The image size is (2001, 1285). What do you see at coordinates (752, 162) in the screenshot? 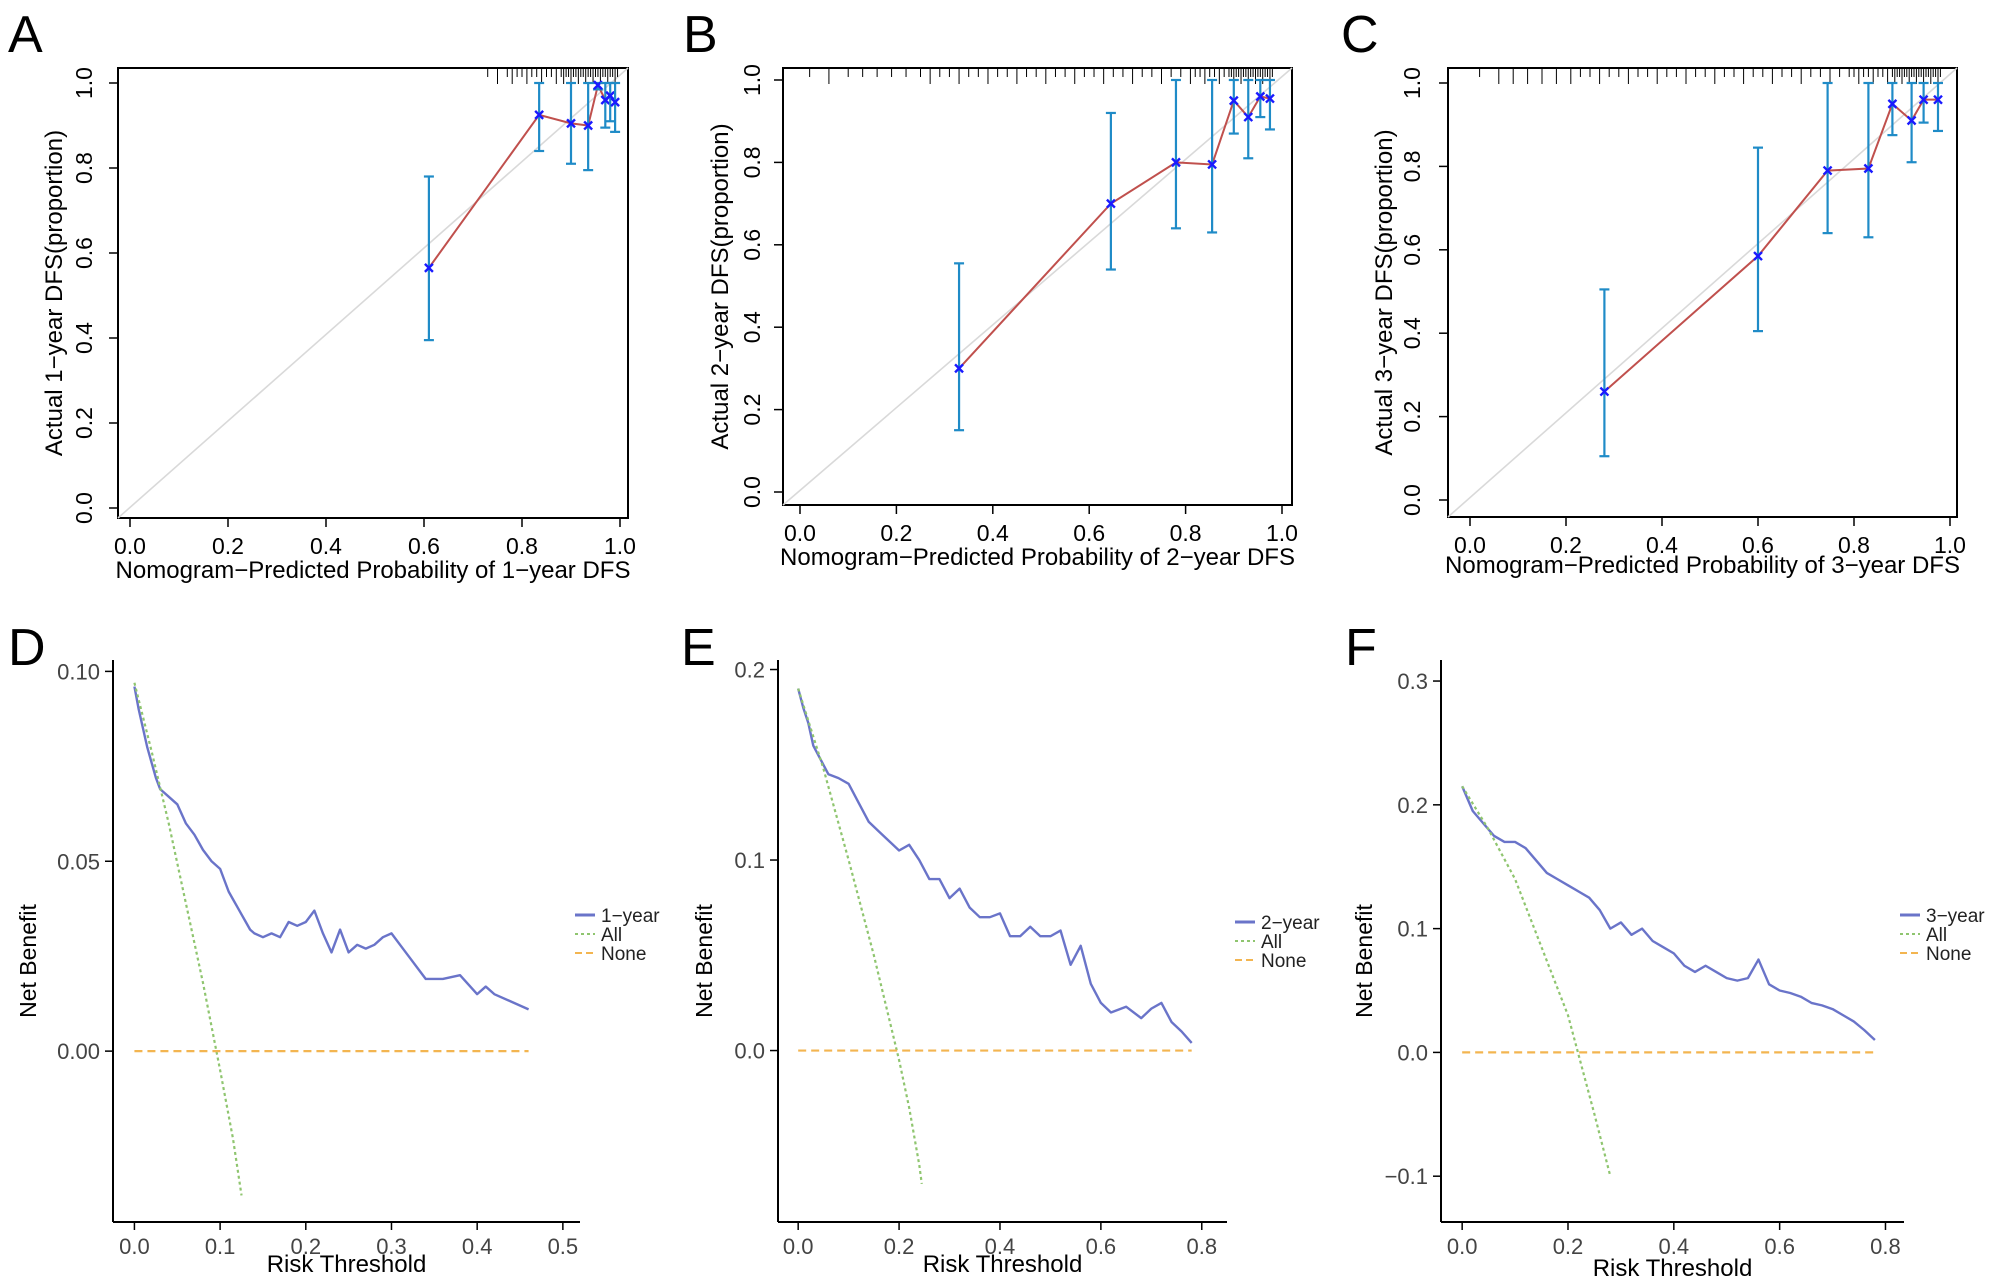
I see `y-tick-label: 0.8` at bounding box center [752, 162].